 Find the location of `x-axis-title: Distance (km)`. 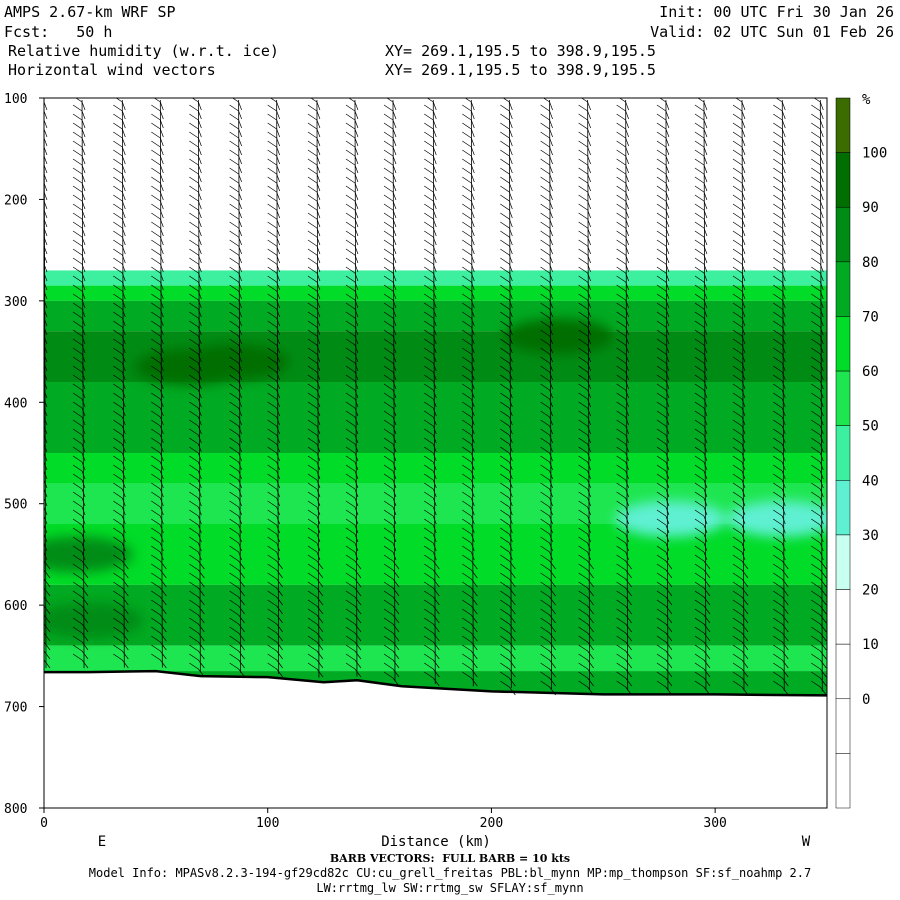

x-axis-title: Distance (km) is located at coordinates (436, 842).